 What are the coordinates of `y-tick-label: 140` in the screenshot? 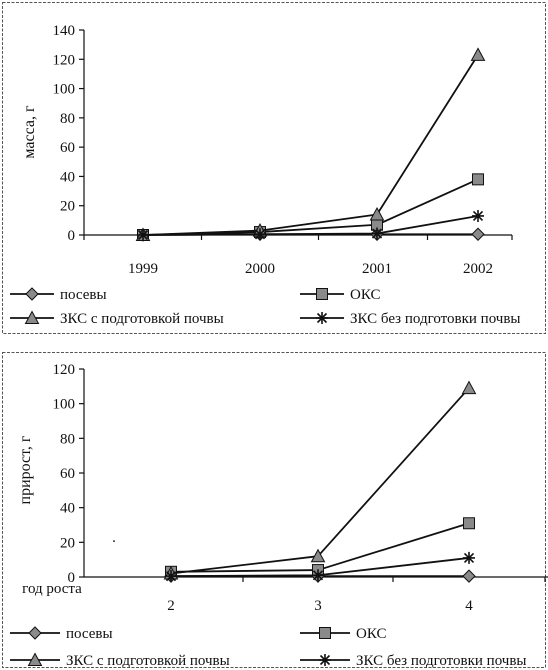 It's located at (64, 31).